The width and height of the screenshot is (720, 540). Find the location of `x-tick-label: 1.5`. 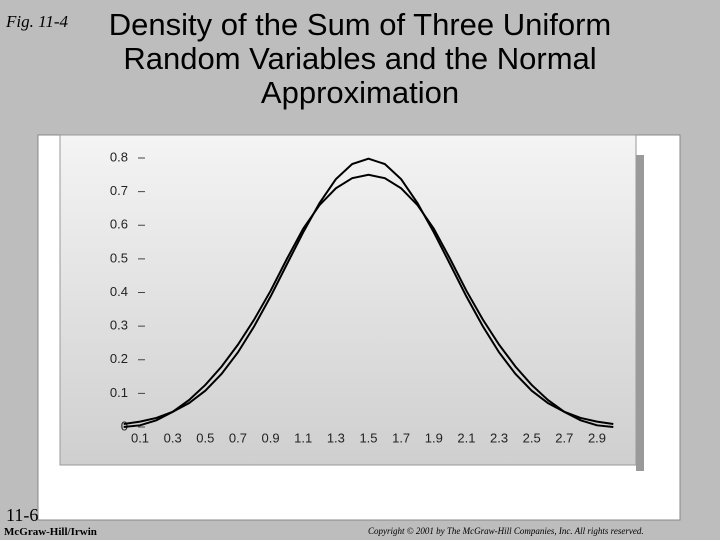

x-tick-label: 1.5 is located at coordinates (368, 437).